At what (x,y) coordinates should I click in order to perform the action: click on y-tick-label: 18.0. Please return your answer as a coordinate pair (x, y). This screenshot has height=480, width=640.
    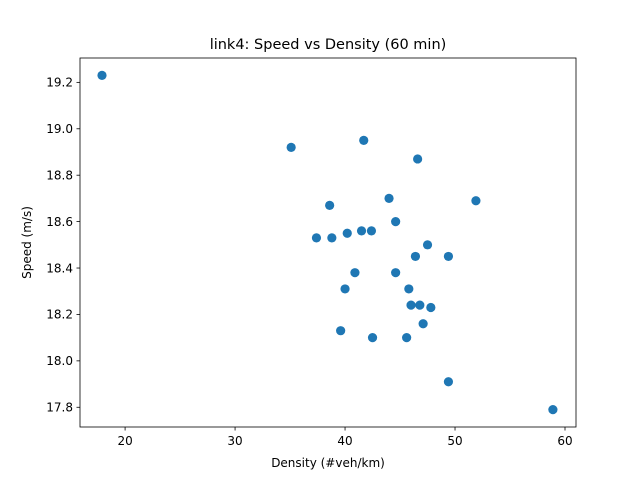
    Looking at the image, I should click on (59, 361).